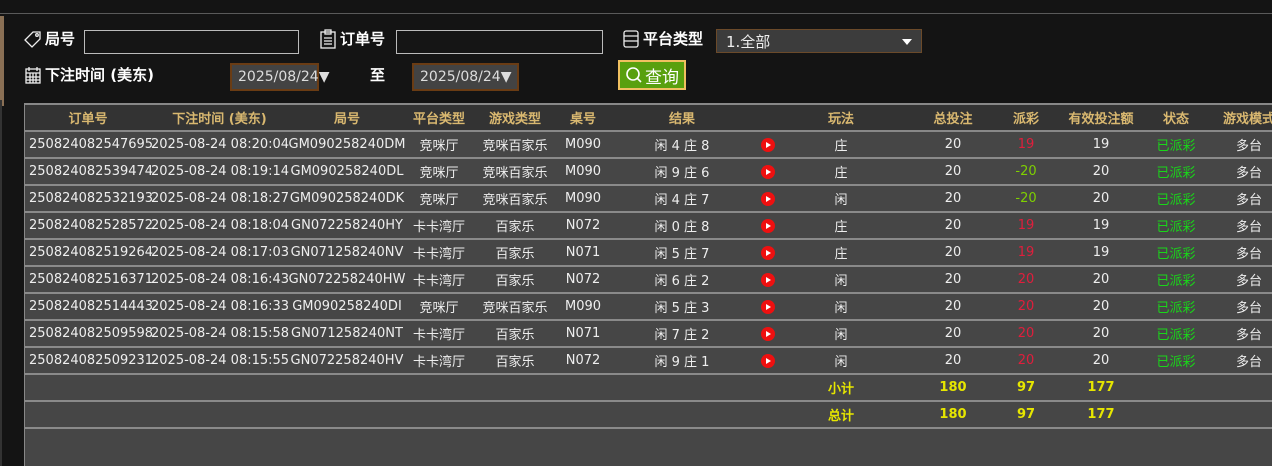 Image resolution: width=1272 pixels, height=466 pixels. Describe the element at coordinates (841, 415) in the screenshot. I see `total-label: 总计` at that location.